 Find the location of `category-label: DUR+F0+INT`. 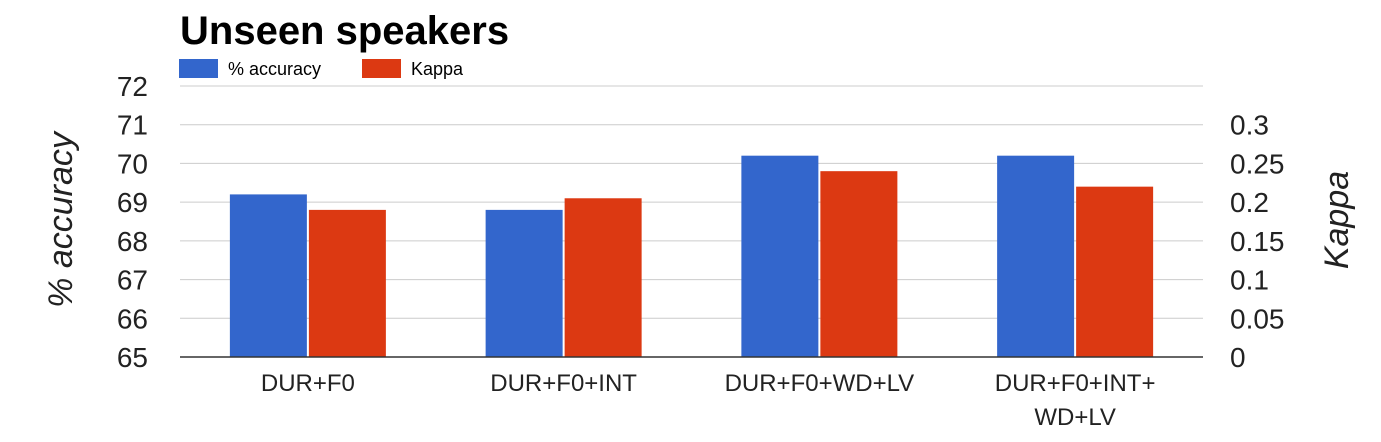

category-label: DUR+F0+INT is located at coordinates (563, 383).